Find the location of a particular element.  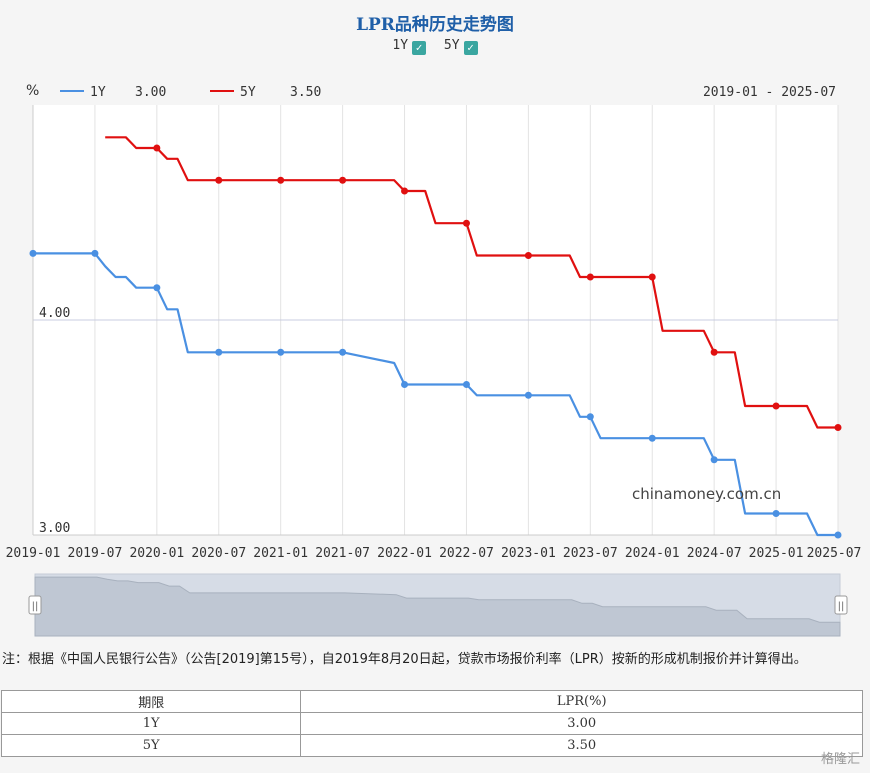

site-logo: 格隆汇 is located at coordinates (840, 759).